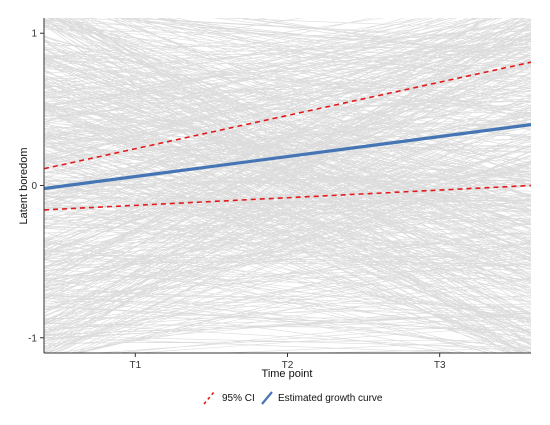 The width and height of the screenshot is (550, 425). Describe the element at coordinates (440, 365) in the screenshot. I see `x-tick-label: T3` at that location.